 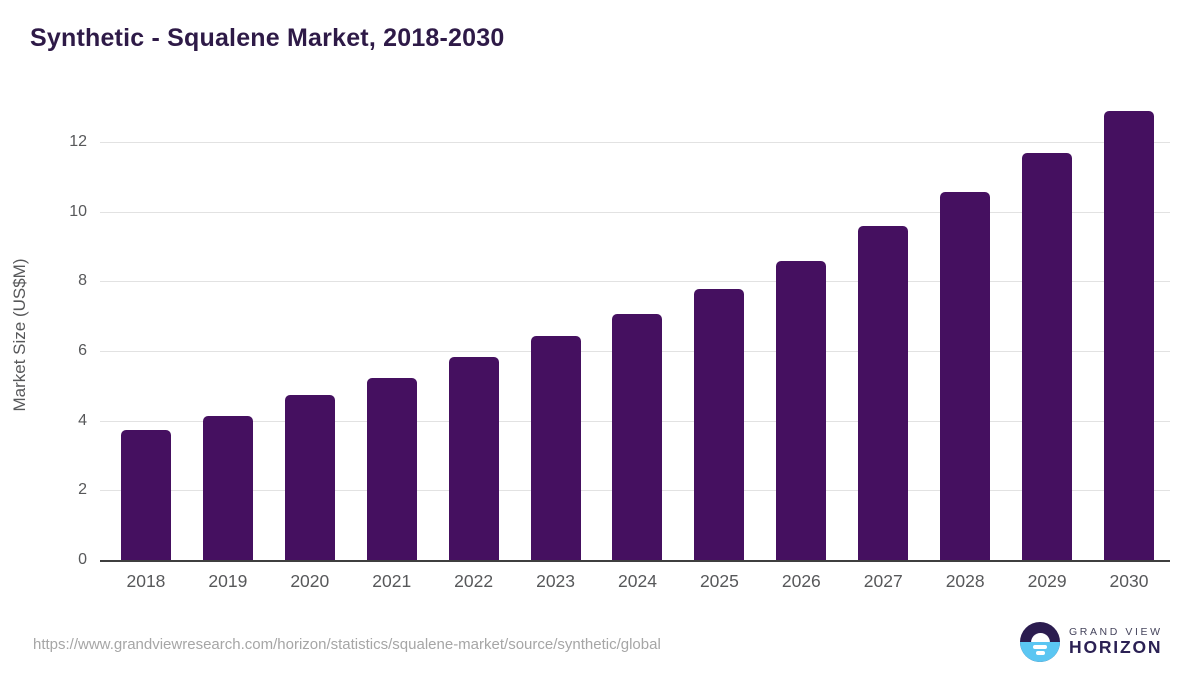 What do you see at coordinates (637, 437) in the screenshot?
I see `bar-2024` at bounding box center [637, 437].